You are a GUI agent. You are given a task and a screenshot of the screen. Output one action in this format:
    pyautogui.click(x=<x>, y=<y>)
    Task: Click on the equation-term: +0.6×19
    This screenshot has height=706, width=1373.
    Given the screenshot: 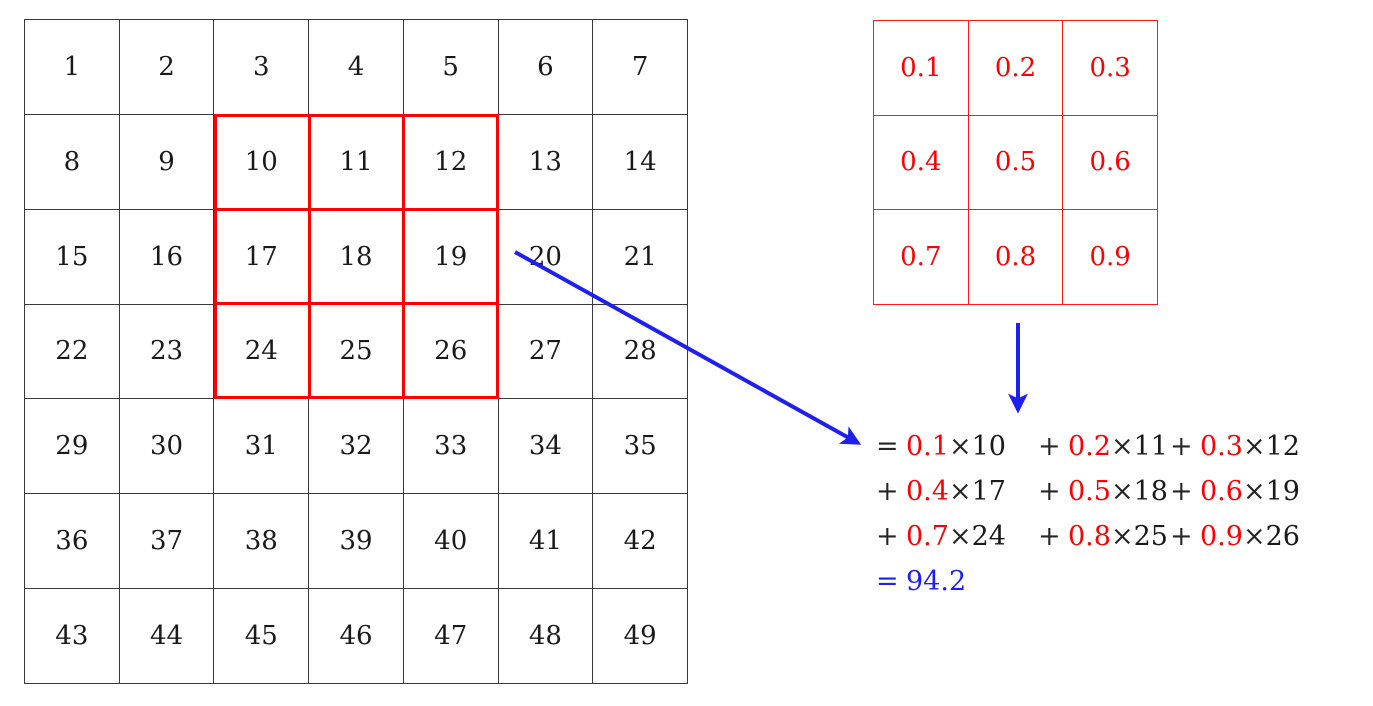 What is the action you would take?
    pyautogui.click(x=1236, y=491)
    